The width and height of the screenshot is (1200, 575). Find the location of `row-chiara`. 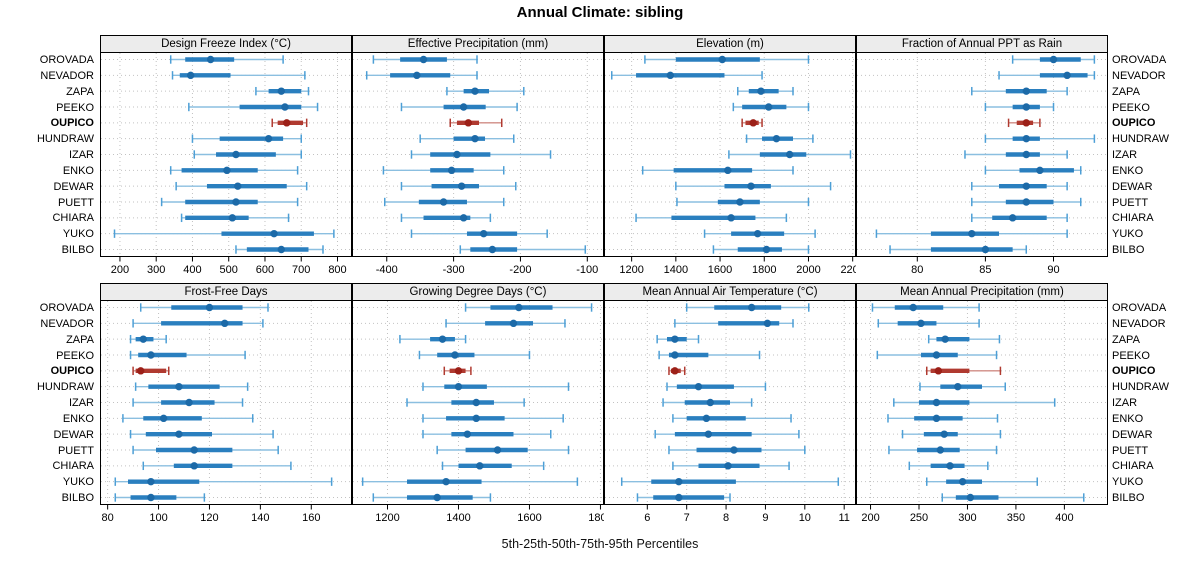

row-chiara is located at coordinates (731, 466).